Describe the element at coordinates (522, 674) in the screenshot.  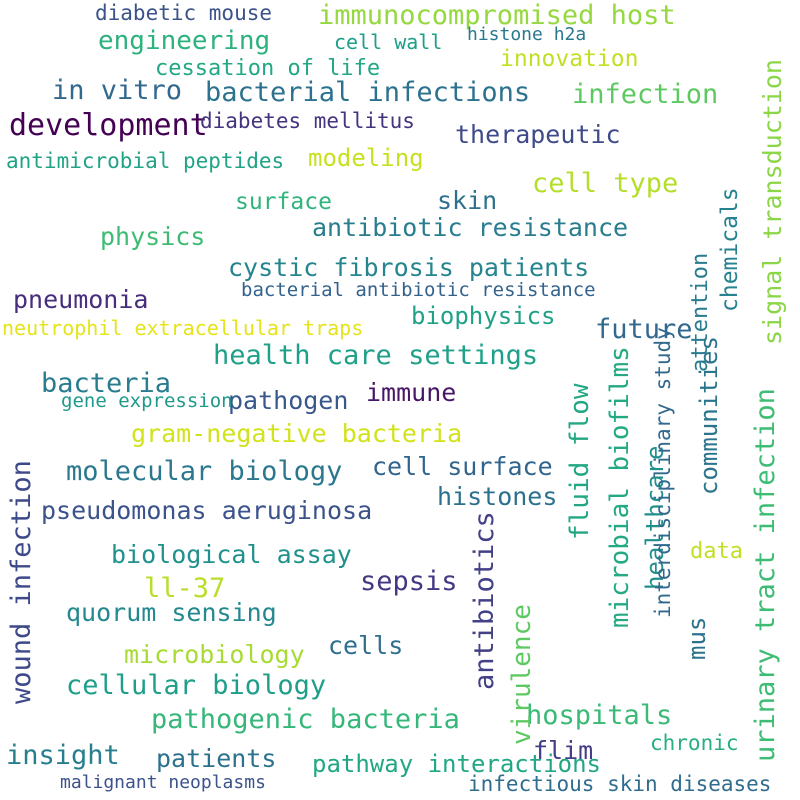
I see `word: virulence` at that location.